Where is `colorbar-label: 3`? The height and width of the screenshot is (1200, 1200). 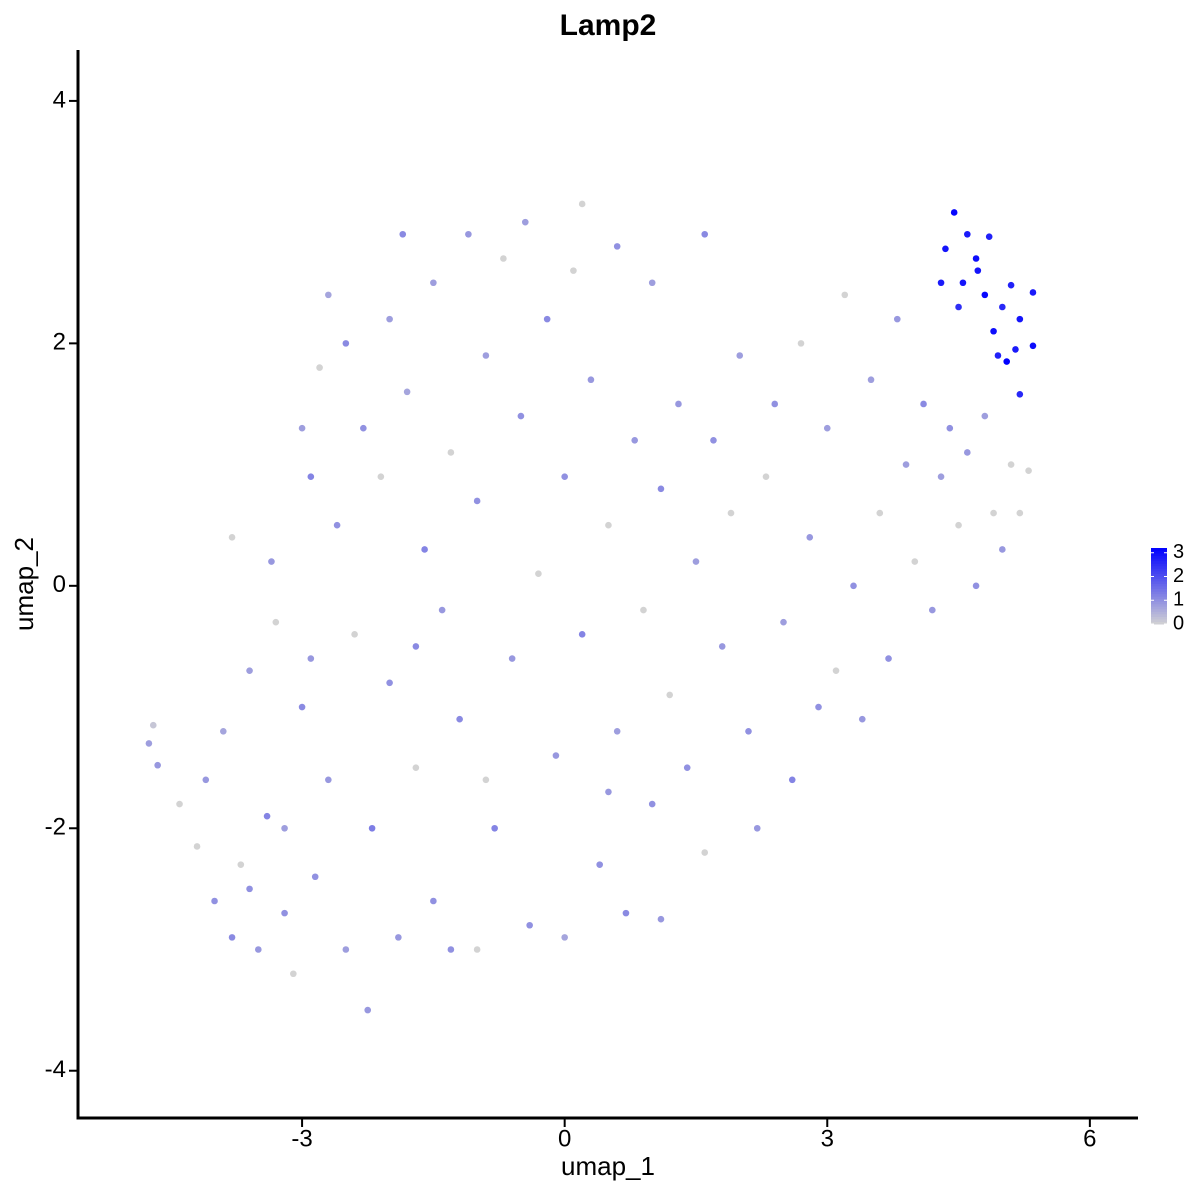
colorbar-label: 3 is located at coordinates (1178, 552).